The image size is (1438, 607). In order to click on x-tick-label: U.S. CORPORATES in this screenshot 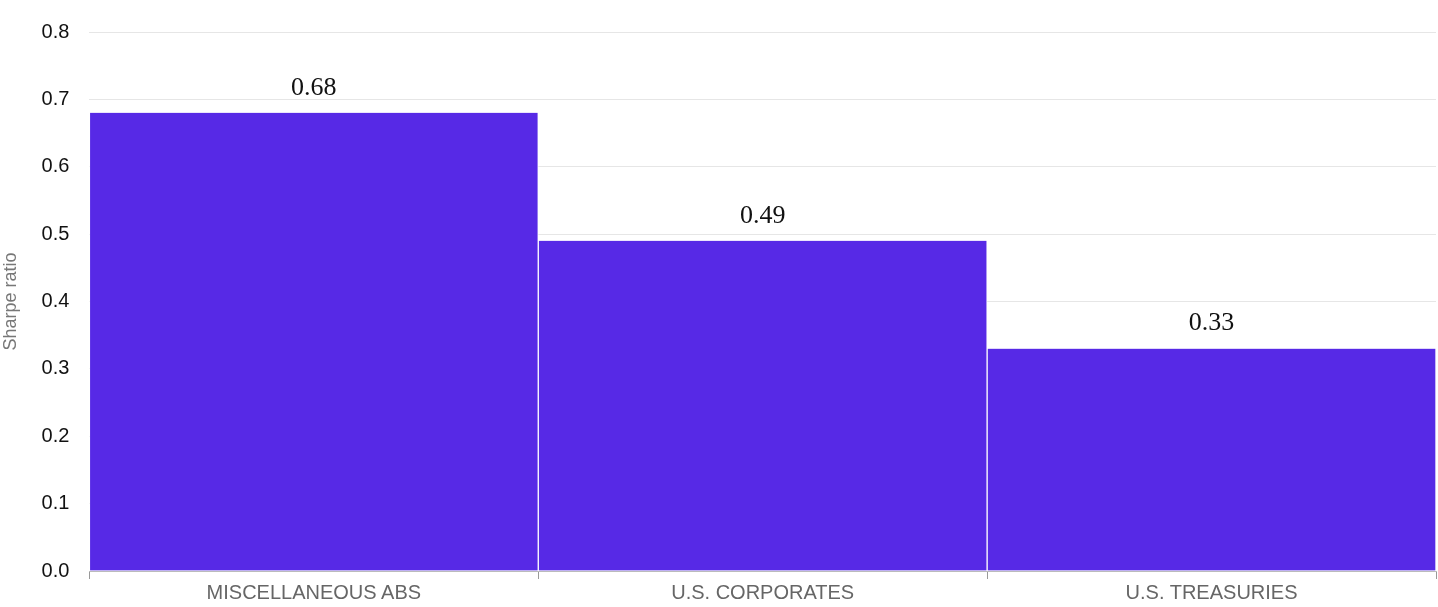, I will do `click(763, 591)`.